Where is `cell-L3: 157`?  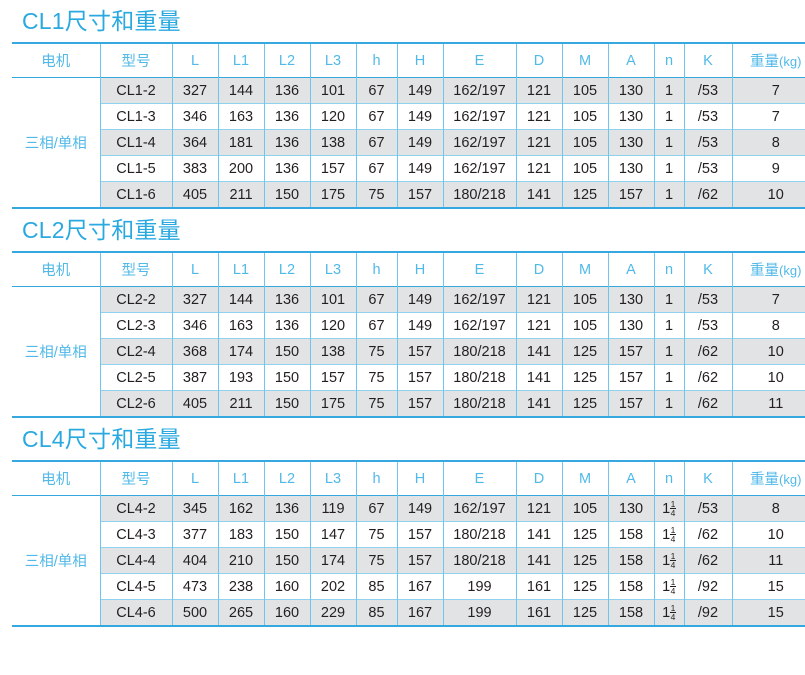
cell-L3: 157 is located at coordinates (332, 377).